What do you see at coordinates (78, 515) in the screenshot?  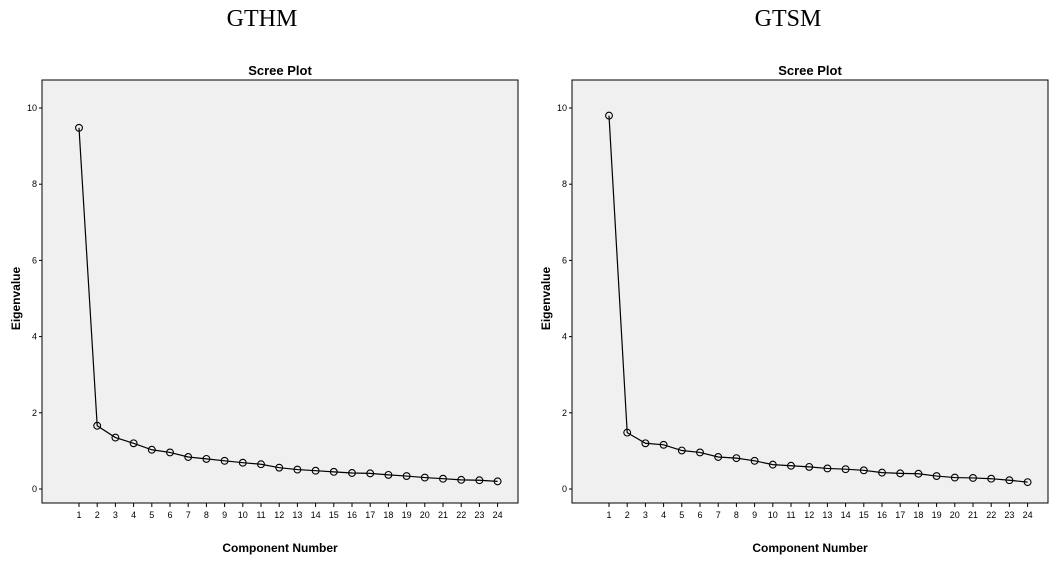 I see `x-tick-label: 1` at bounding box center [78, 515].